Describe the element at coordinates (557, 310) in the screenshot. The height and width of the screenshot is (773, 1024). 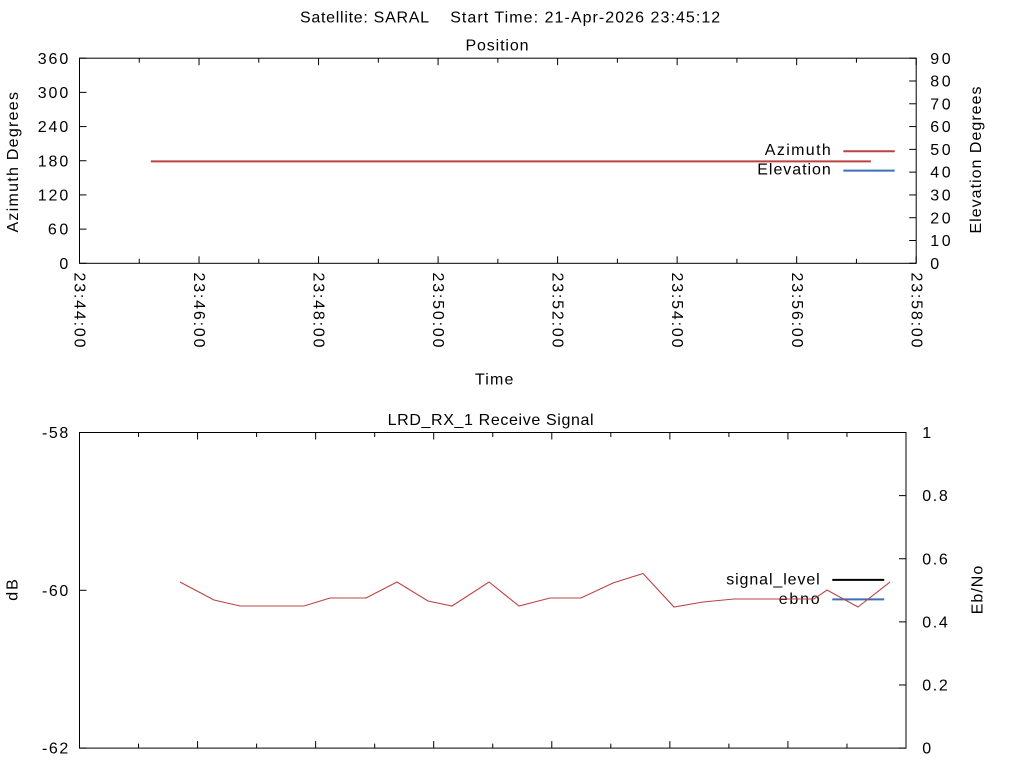
I see `svg-text: 23:52:00` at that location.